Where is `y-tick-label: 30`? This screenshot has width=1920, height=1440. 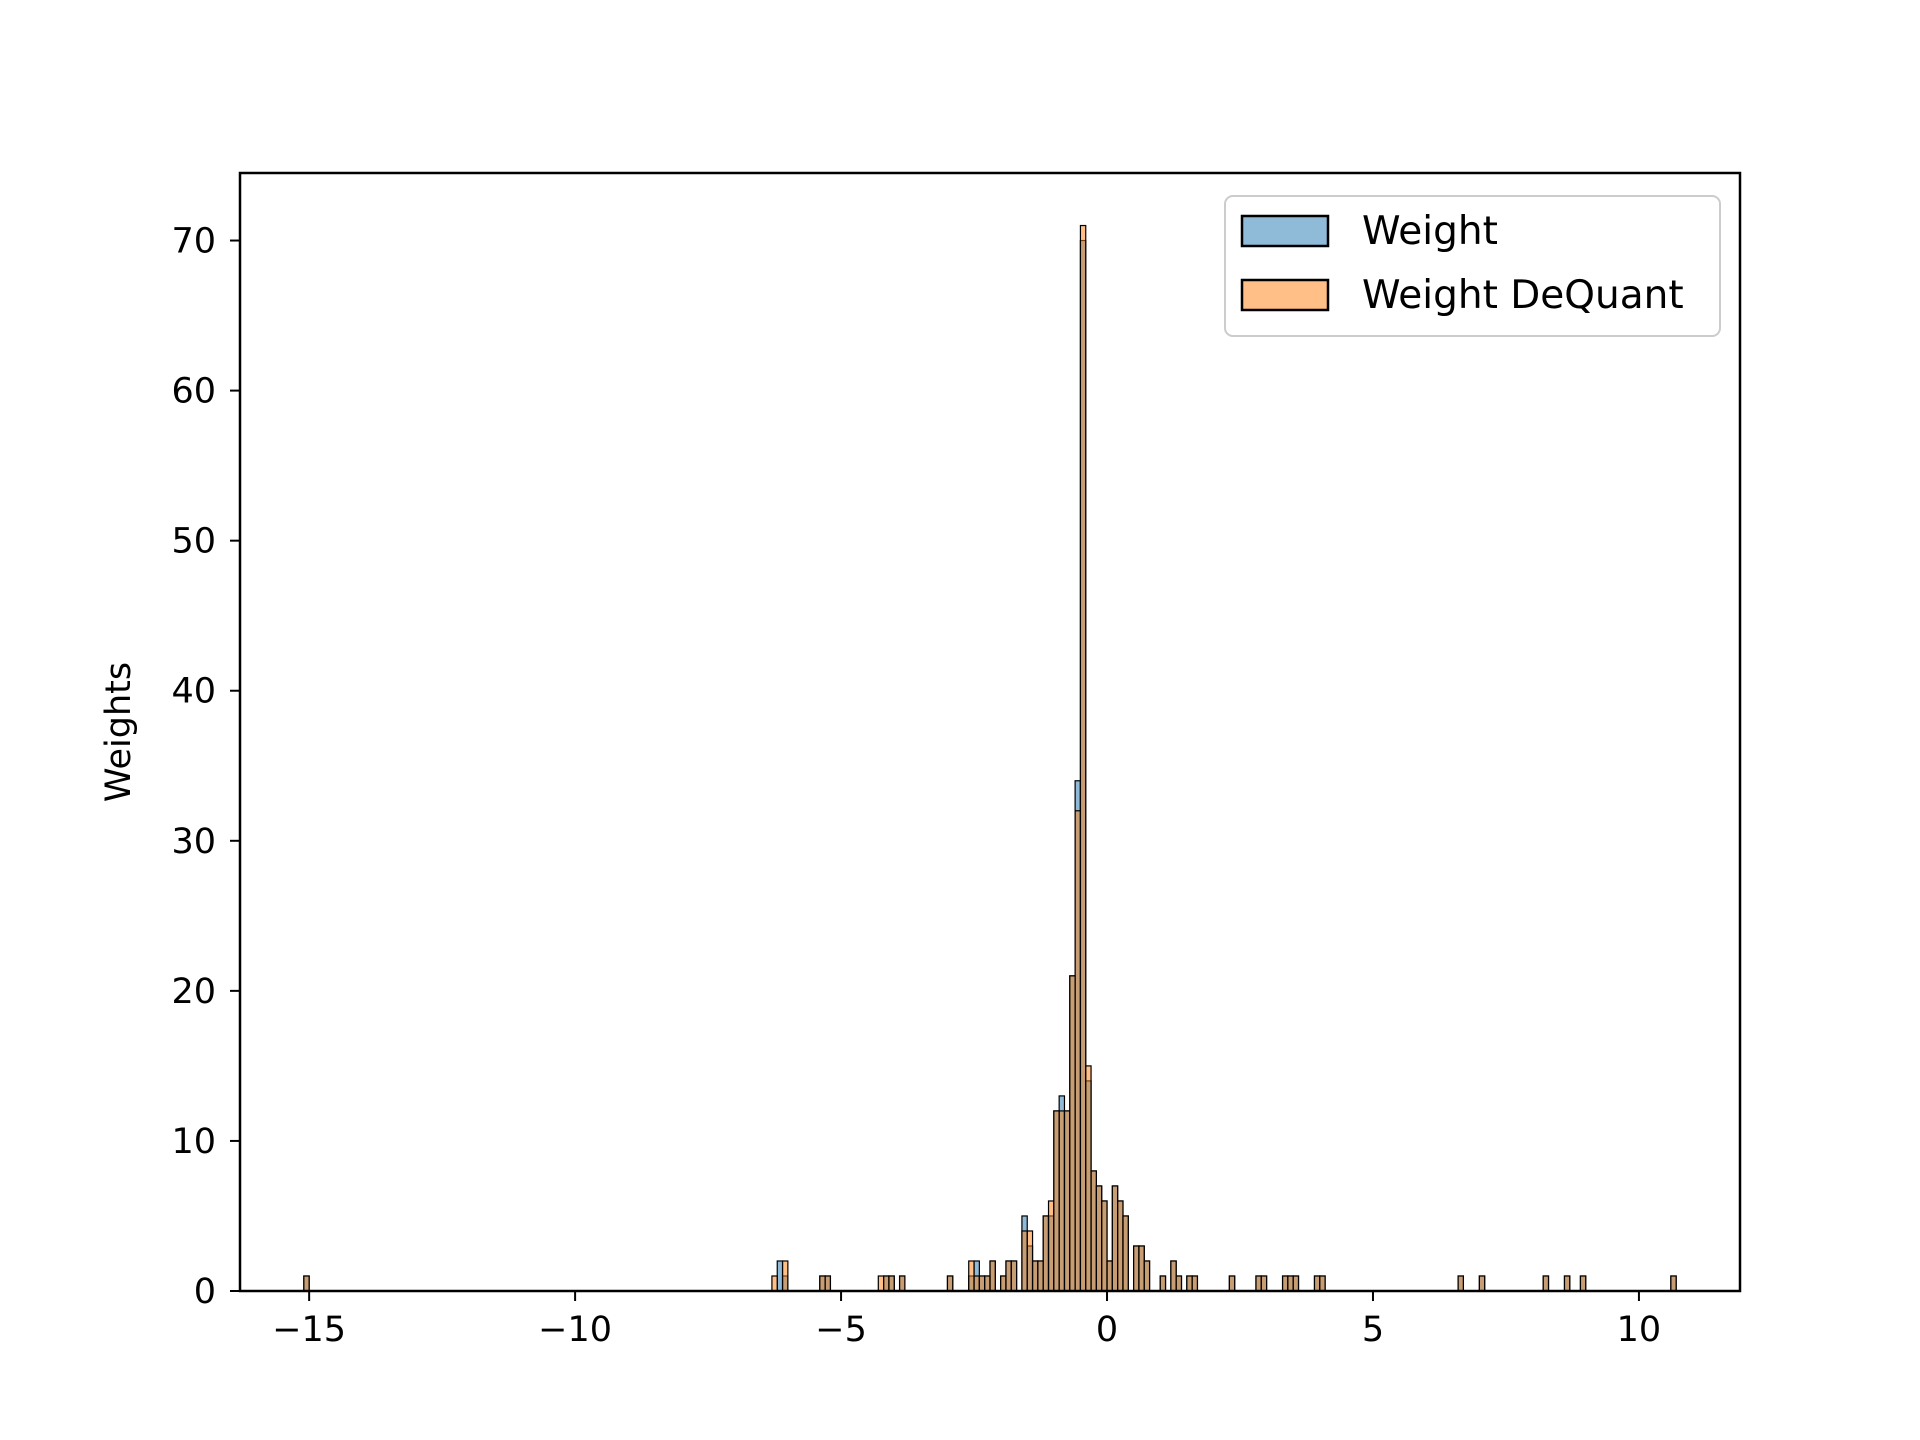
y-tick-label: 30 is located at coordinates (193, 842).